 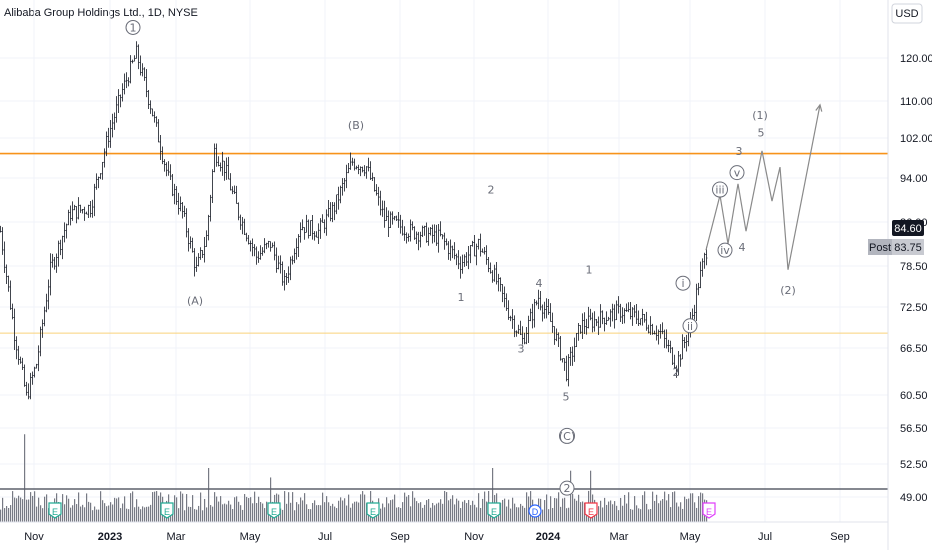 I want to click on price-tick: 60.50, so click(x=914, y=396).